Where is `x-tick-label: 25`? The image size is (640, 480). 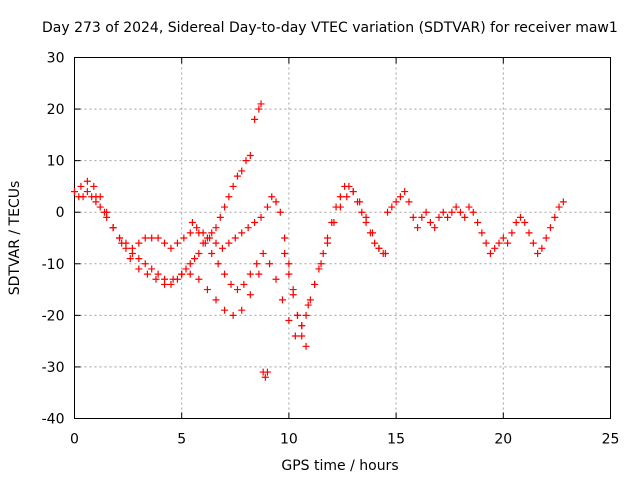
x-tick-label: 25 is located at coordinates (611, 440).